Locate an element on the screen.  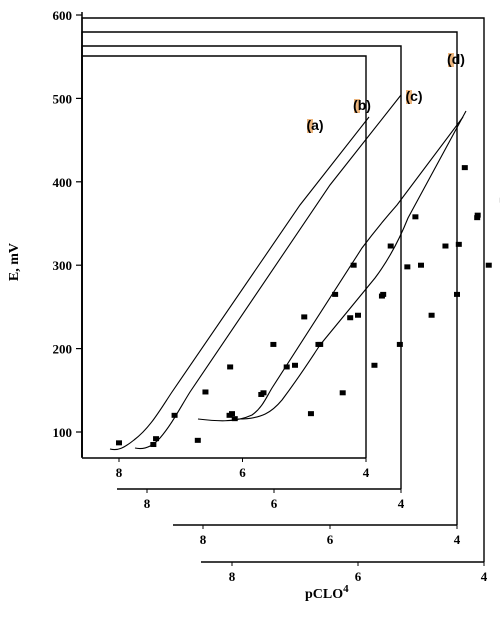
y-axis-title: E, mV is located at coordinates (14, 262).